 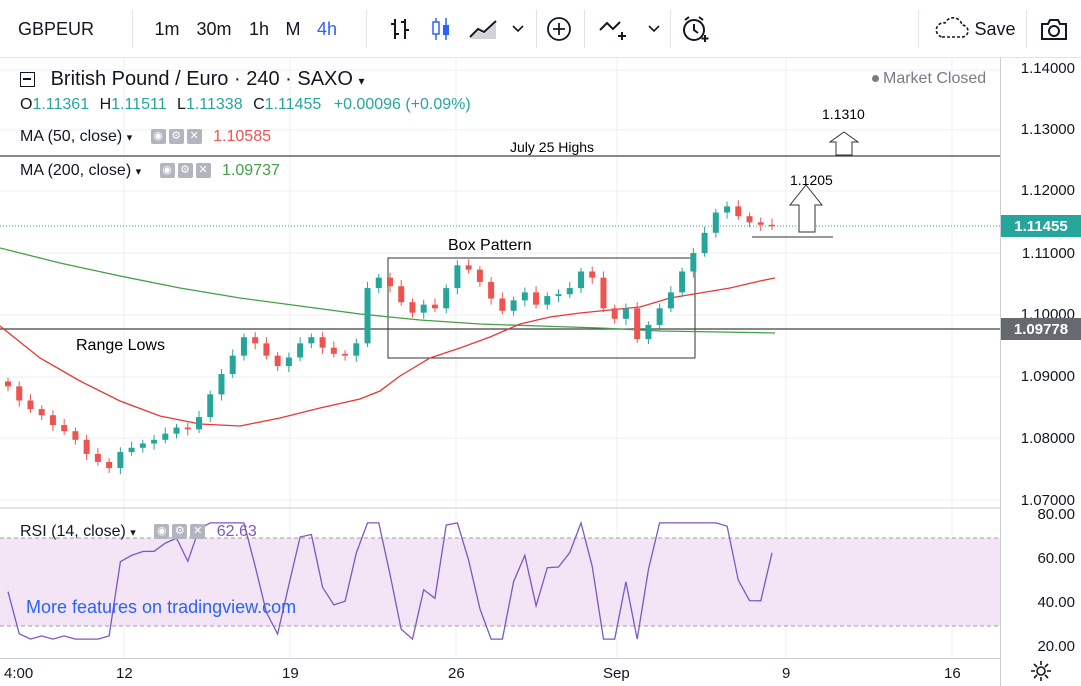 I want to click on timeframe-30m-button: 30m, so click(x=214, y=28).